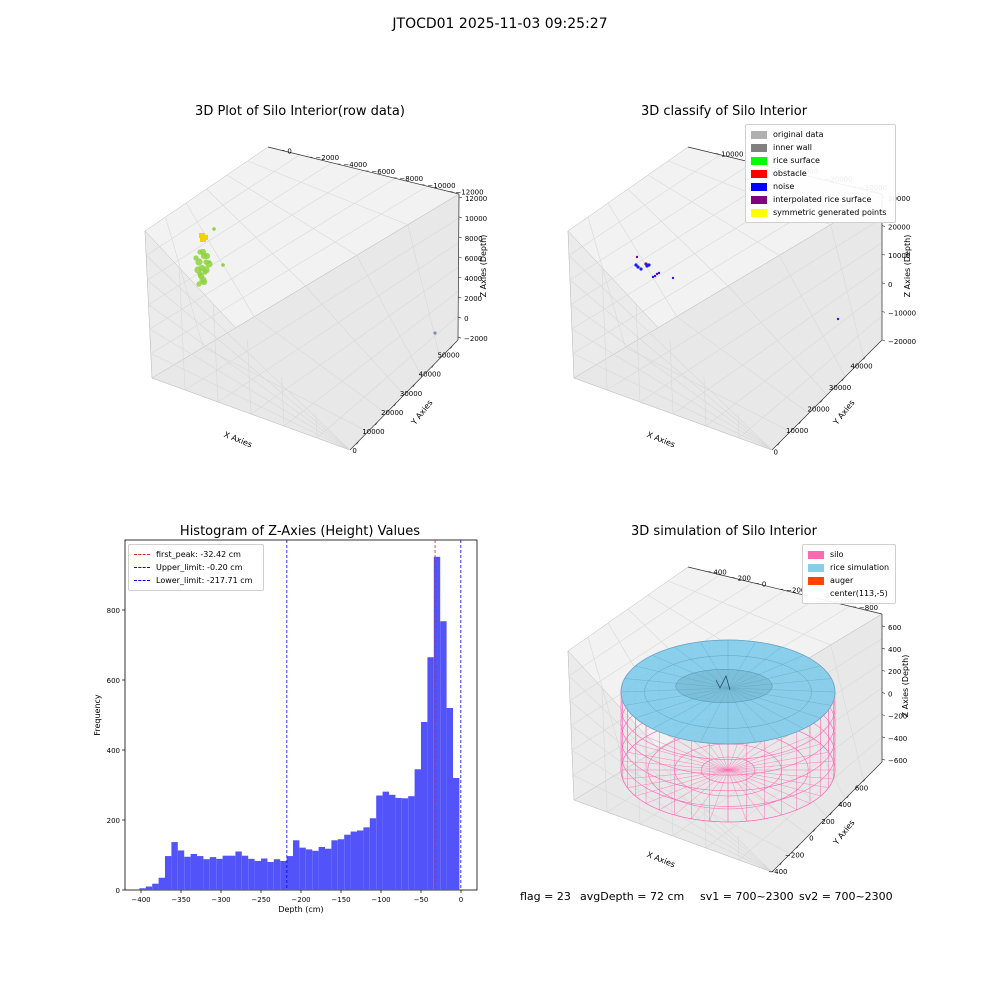 This screenshot has height=1000, width=1000. I want to click on panel1-gridline-z, so click(289, 318).